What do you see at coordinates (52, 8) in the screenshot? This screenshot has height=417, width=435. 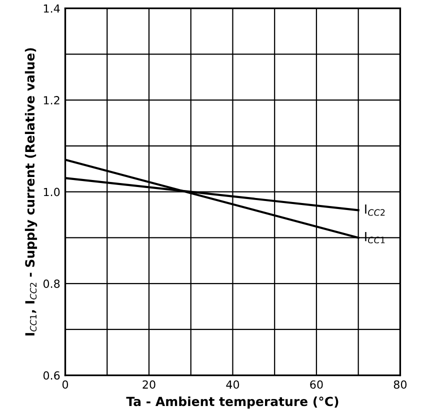 I see `y-tick-label: 1.4` at bounding box center [52, 8].